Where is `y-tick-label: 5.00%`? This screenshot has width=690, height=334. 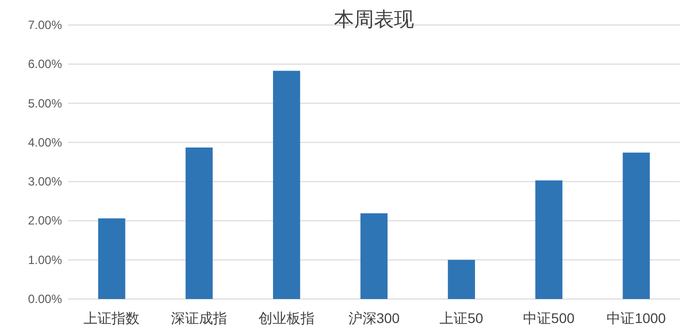 y-tick-label: 5.00% is located at coordinates (45, 103).